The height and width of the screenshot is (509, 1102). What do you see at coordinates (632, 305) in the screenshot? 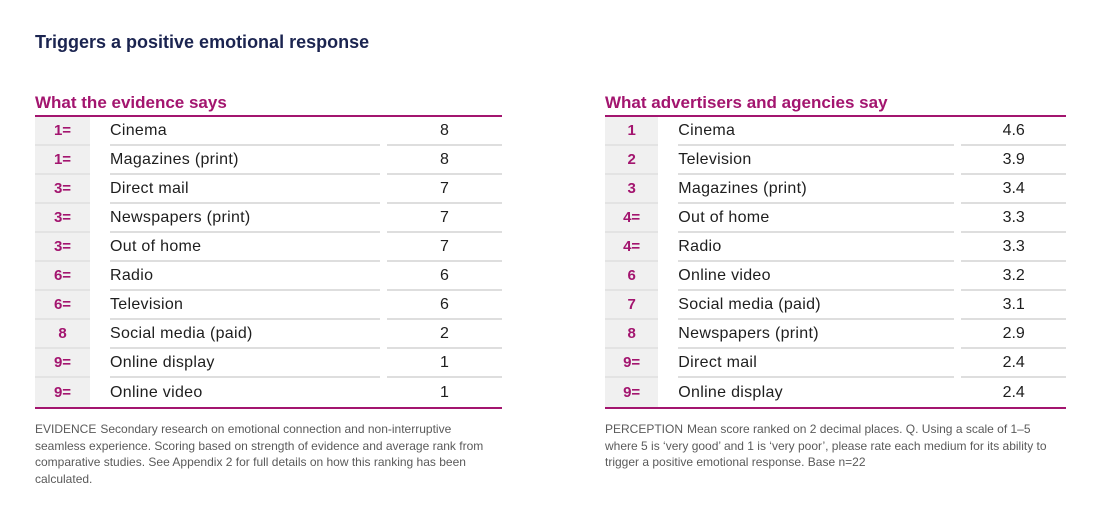
I see `rank-cell: 7` at bounding box center [632, 305].